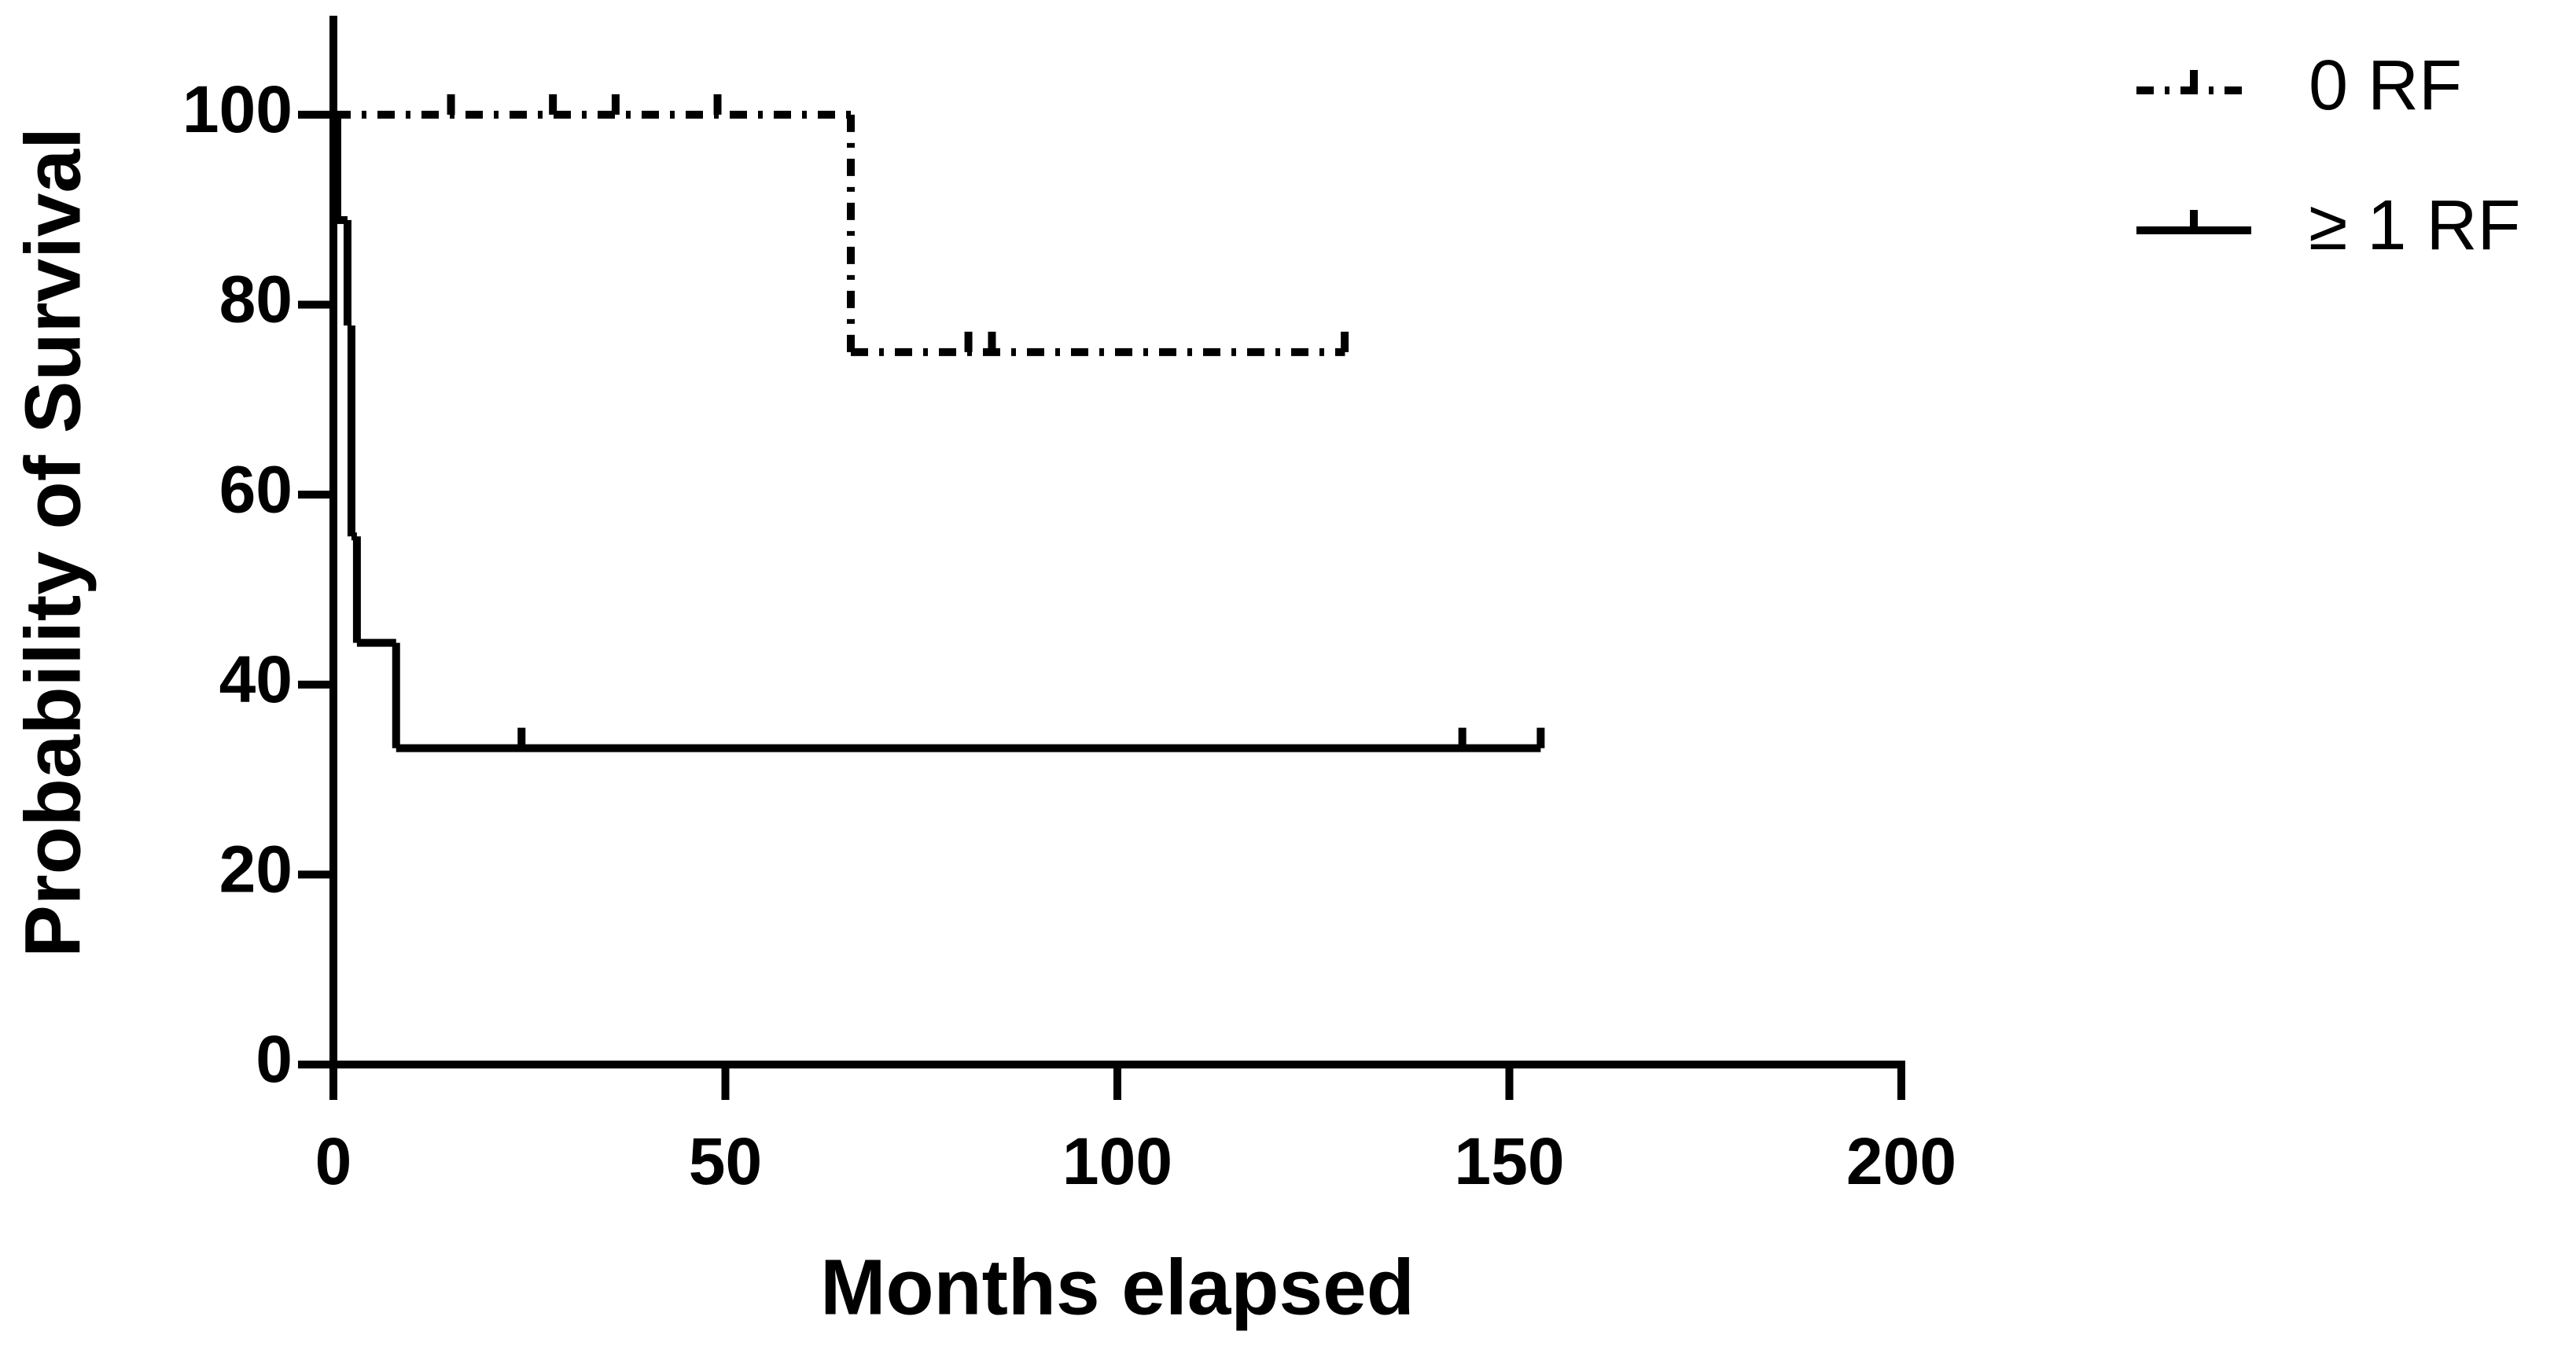  What do you see at coordinates (2385, 85) in the screenshot?
I see `legend-label: 0 RF` at bounding box center [2385, 85].